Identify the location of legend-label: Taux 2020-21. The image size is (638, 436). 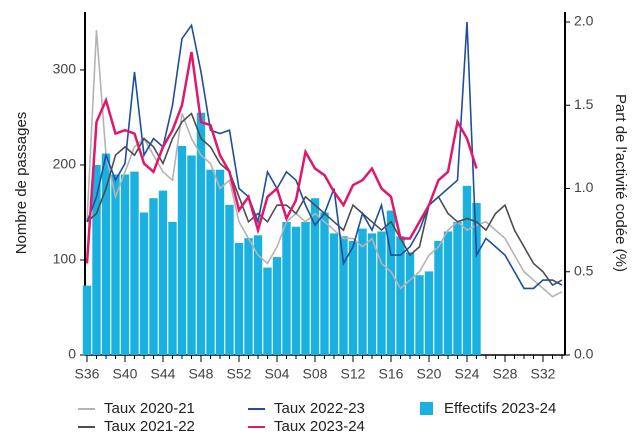
(149, 408).